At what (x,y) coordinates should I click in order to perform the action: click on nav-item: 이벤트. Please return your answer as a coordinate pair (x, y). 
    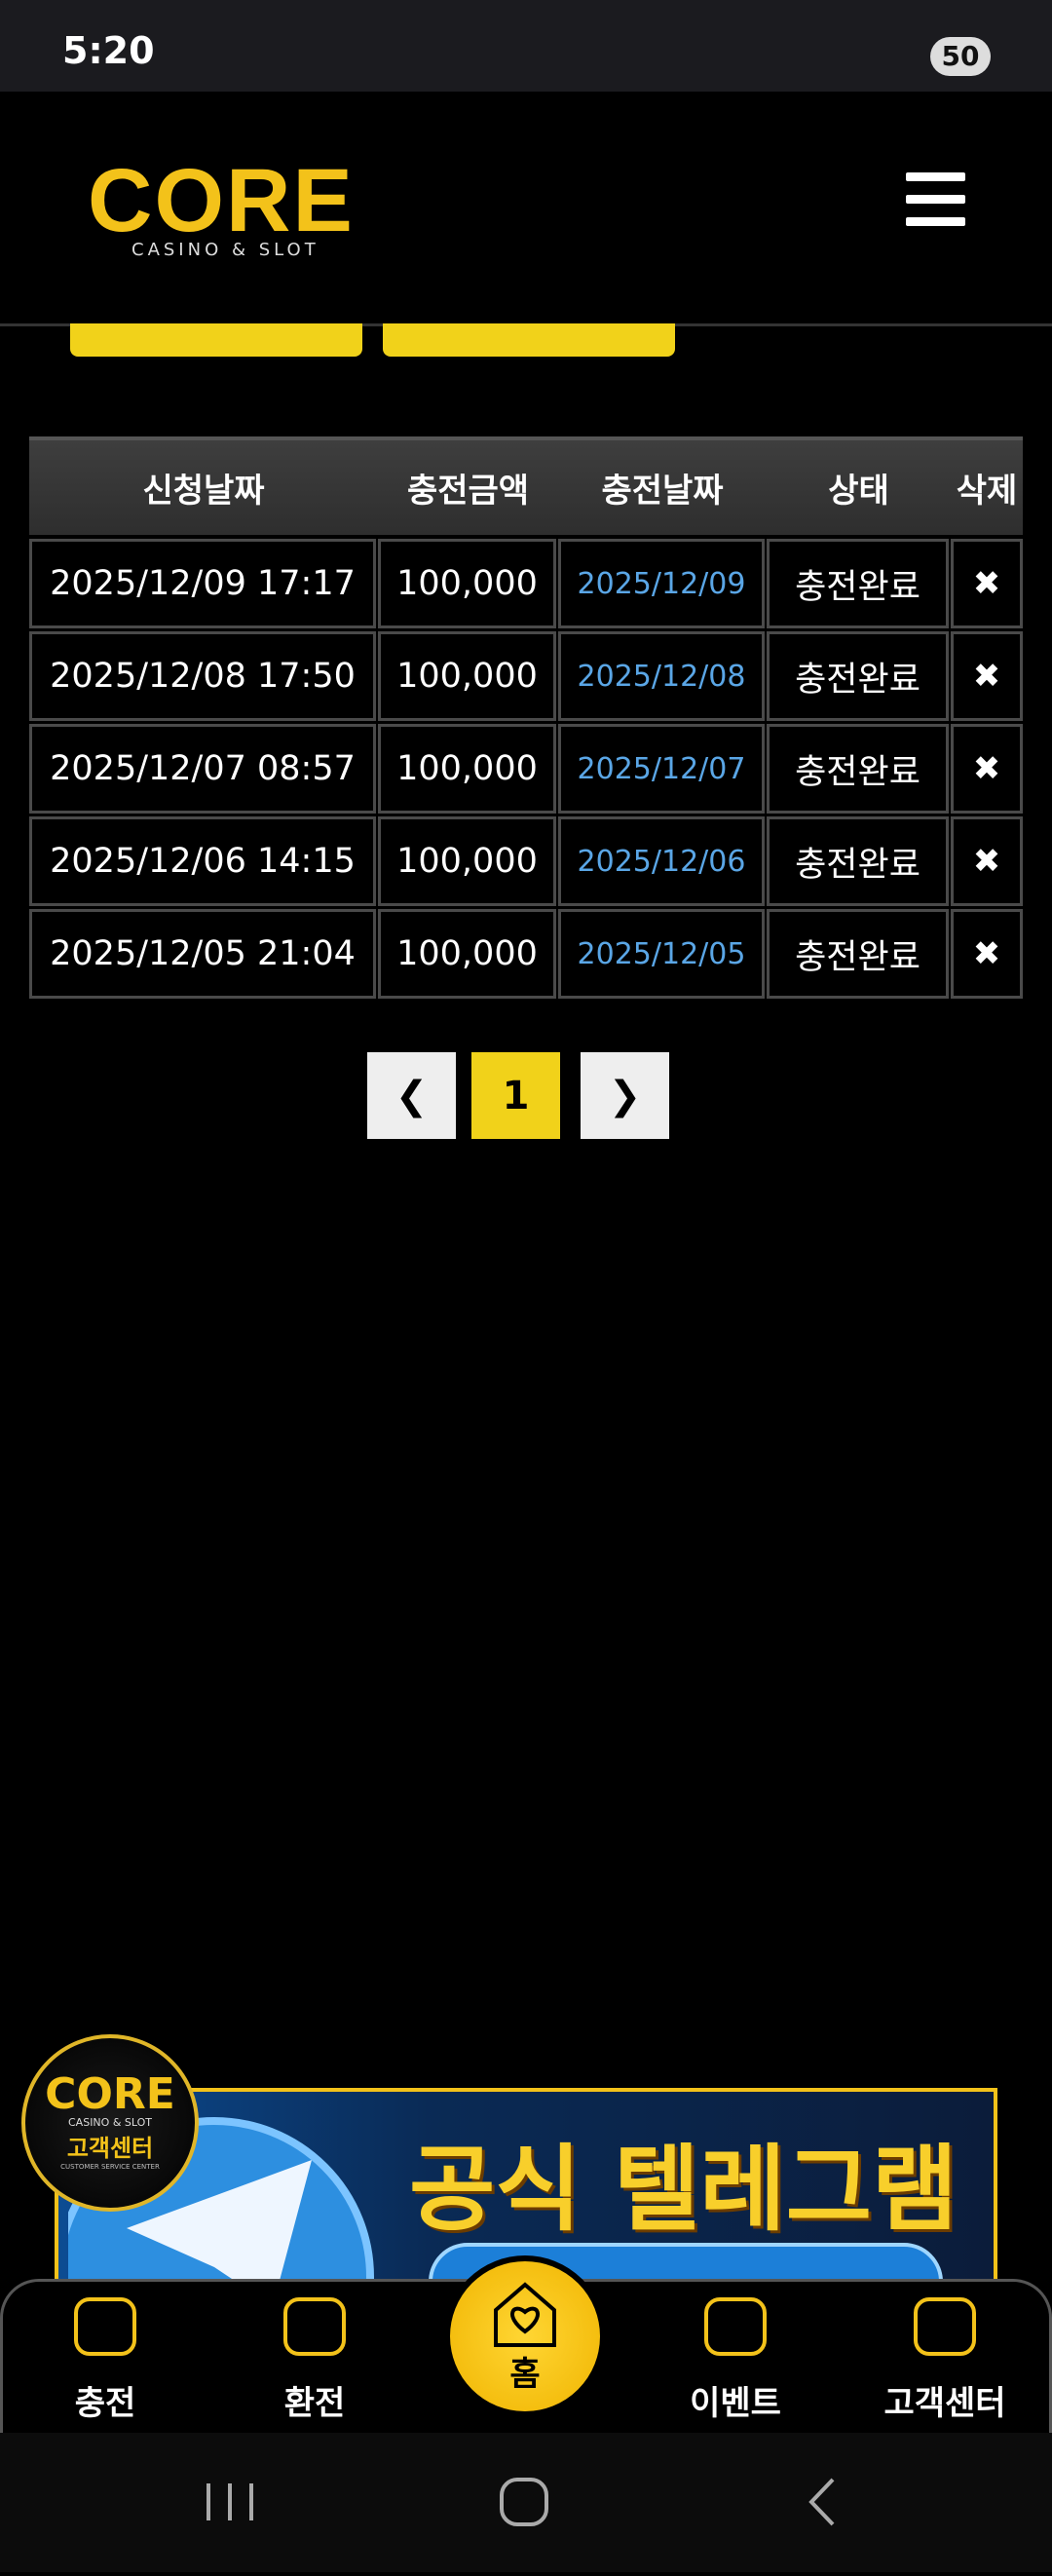
    Looking at the image, I should click on (735, 2358).